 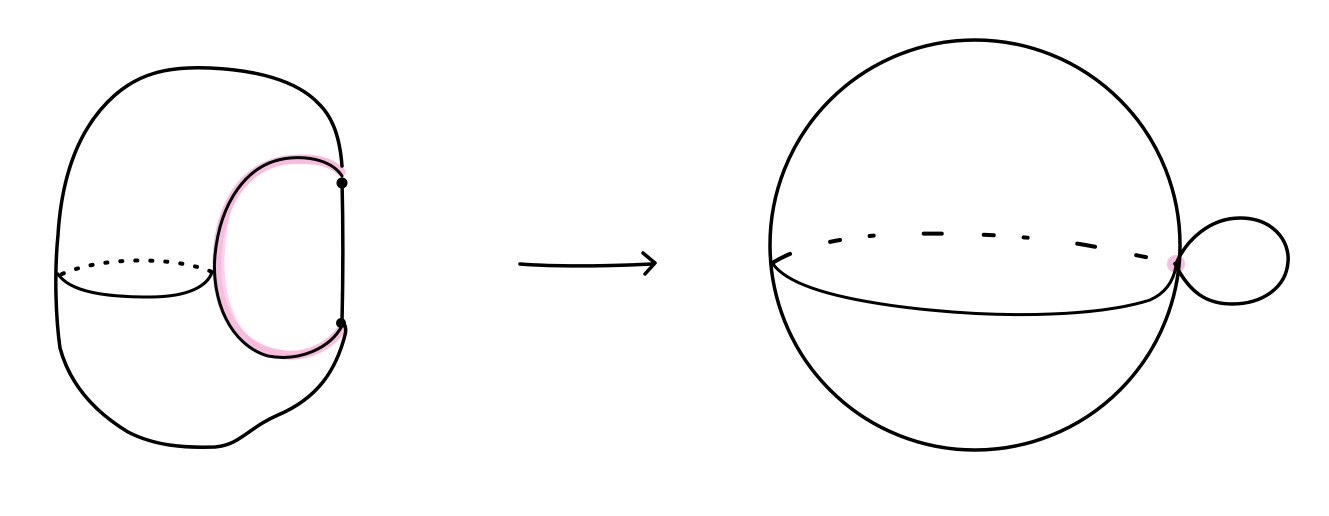 What do you see at coordinates (137, 267) in the screenshot?
I see `left-equator-back` at bounding box center [137, 267].